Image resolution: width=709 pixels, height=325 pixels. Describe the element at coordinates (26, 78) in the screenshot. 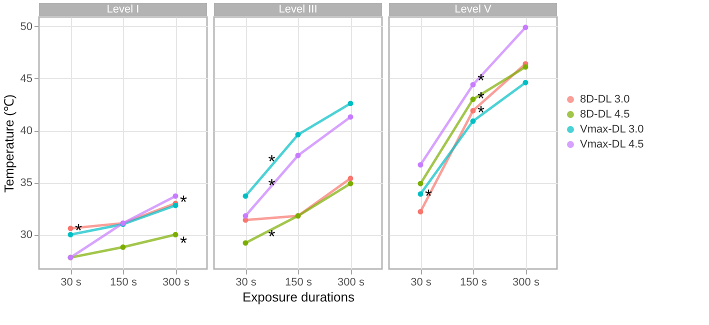

I see `y-tick-label: 45` at that location.